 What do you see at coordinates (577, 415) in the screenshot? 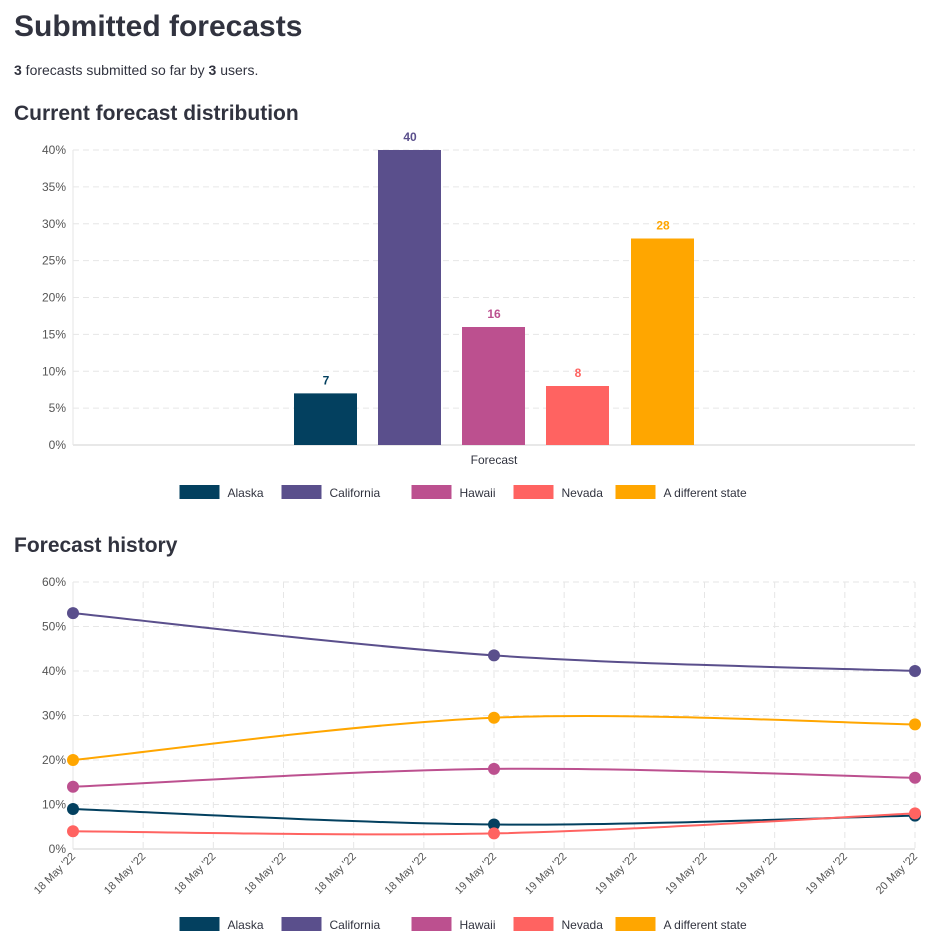
I see `bar-nevada` at bounding box center [577, 415].